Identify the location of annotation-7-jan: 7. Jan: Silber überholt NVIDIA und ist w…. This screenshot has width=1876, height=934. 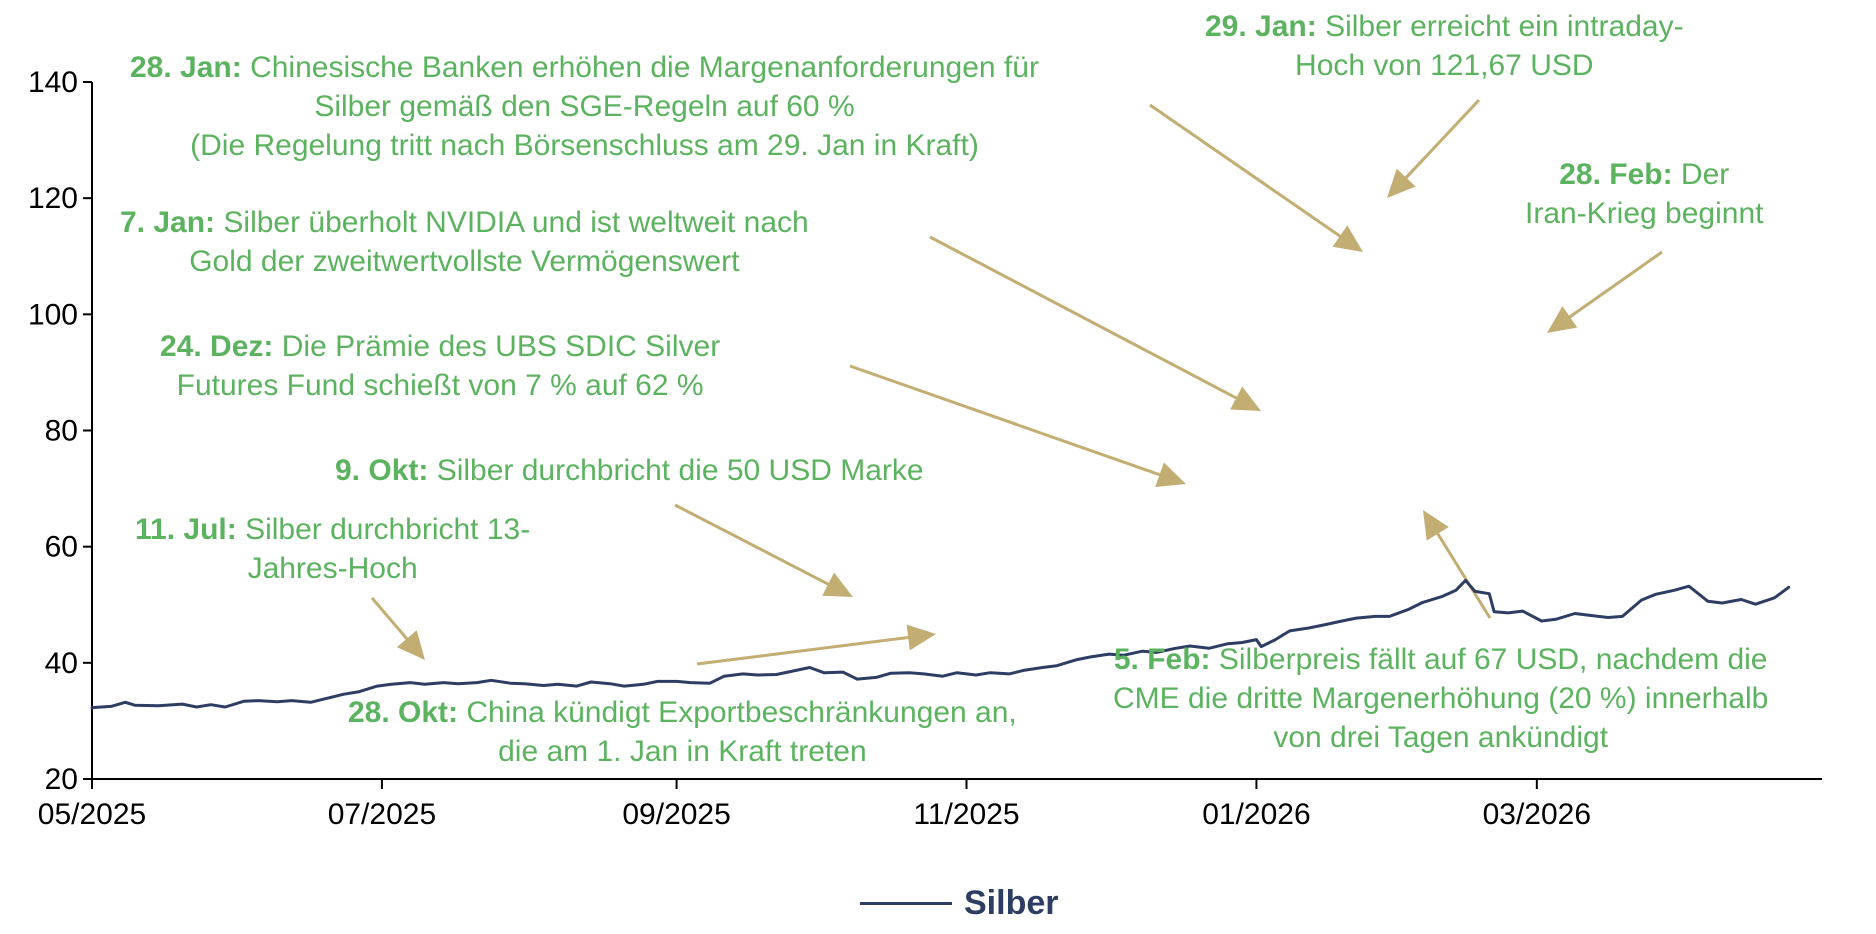
(464, 242).